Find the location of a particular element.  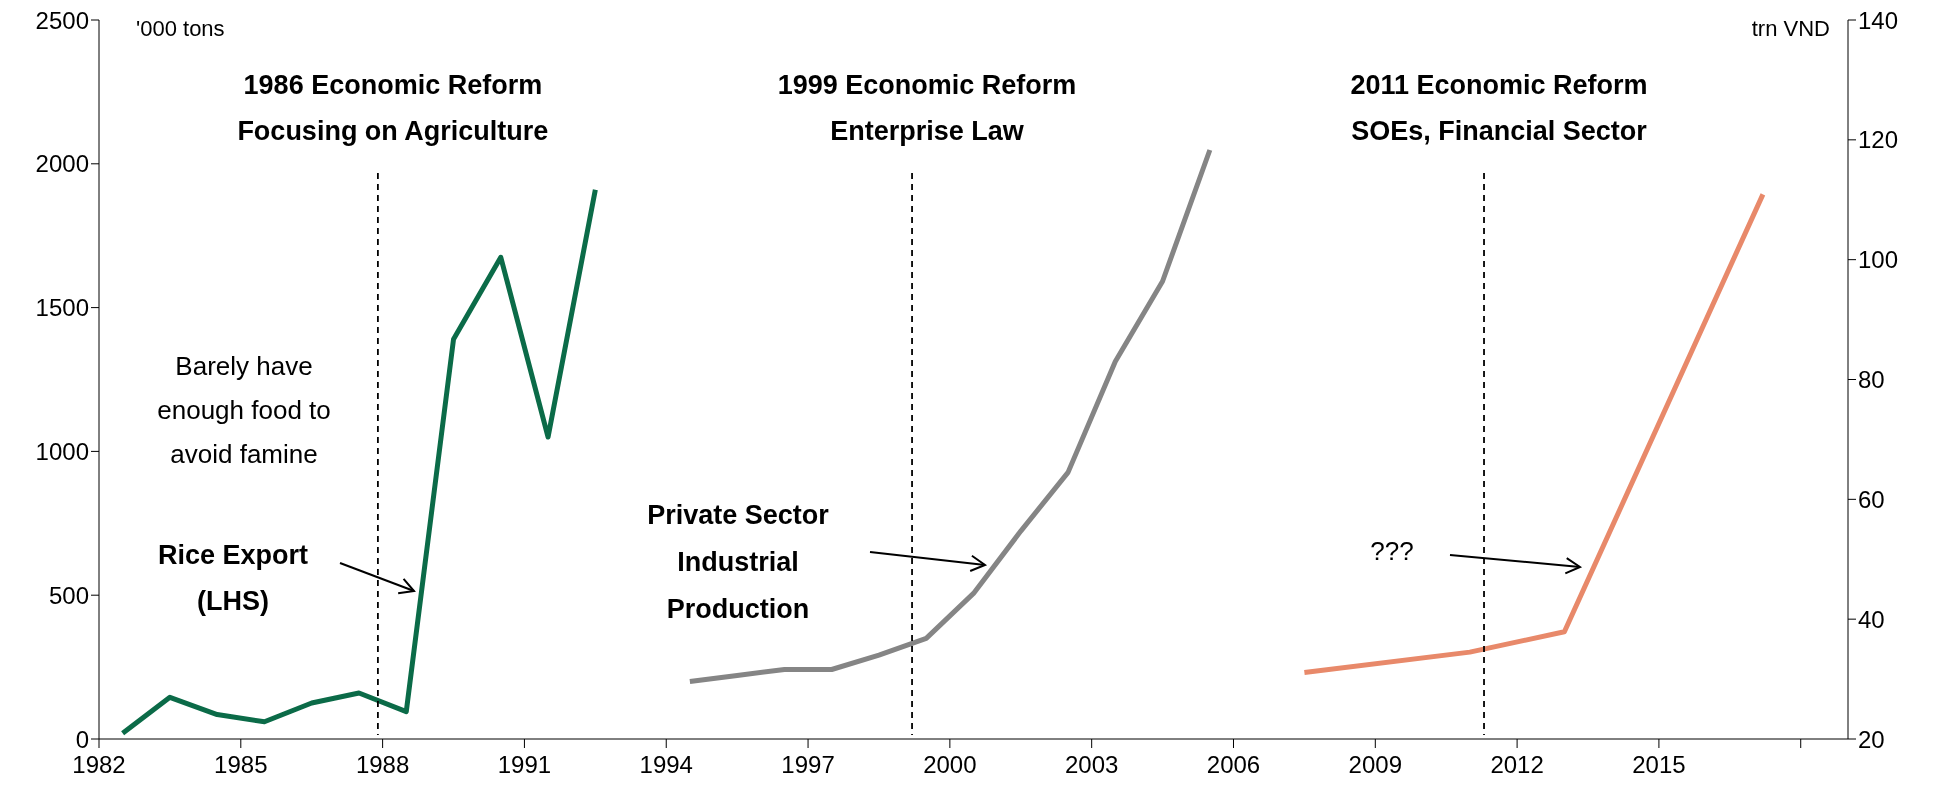

x-tick-label: 1988 is located at coordinates (382, 765).